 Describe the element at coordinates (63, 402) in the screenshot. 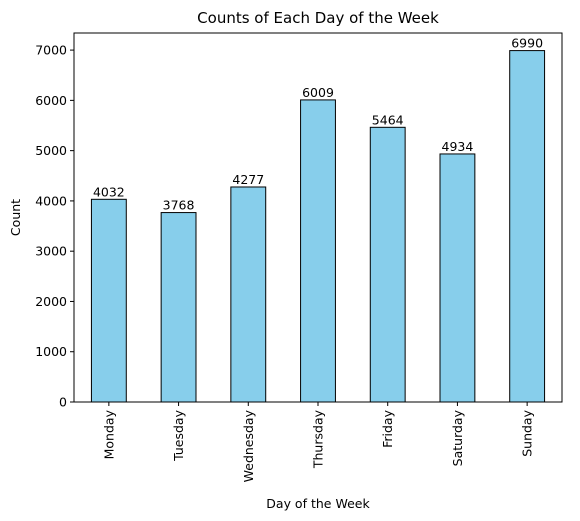

I see `y-tick-label: 0` at that location.